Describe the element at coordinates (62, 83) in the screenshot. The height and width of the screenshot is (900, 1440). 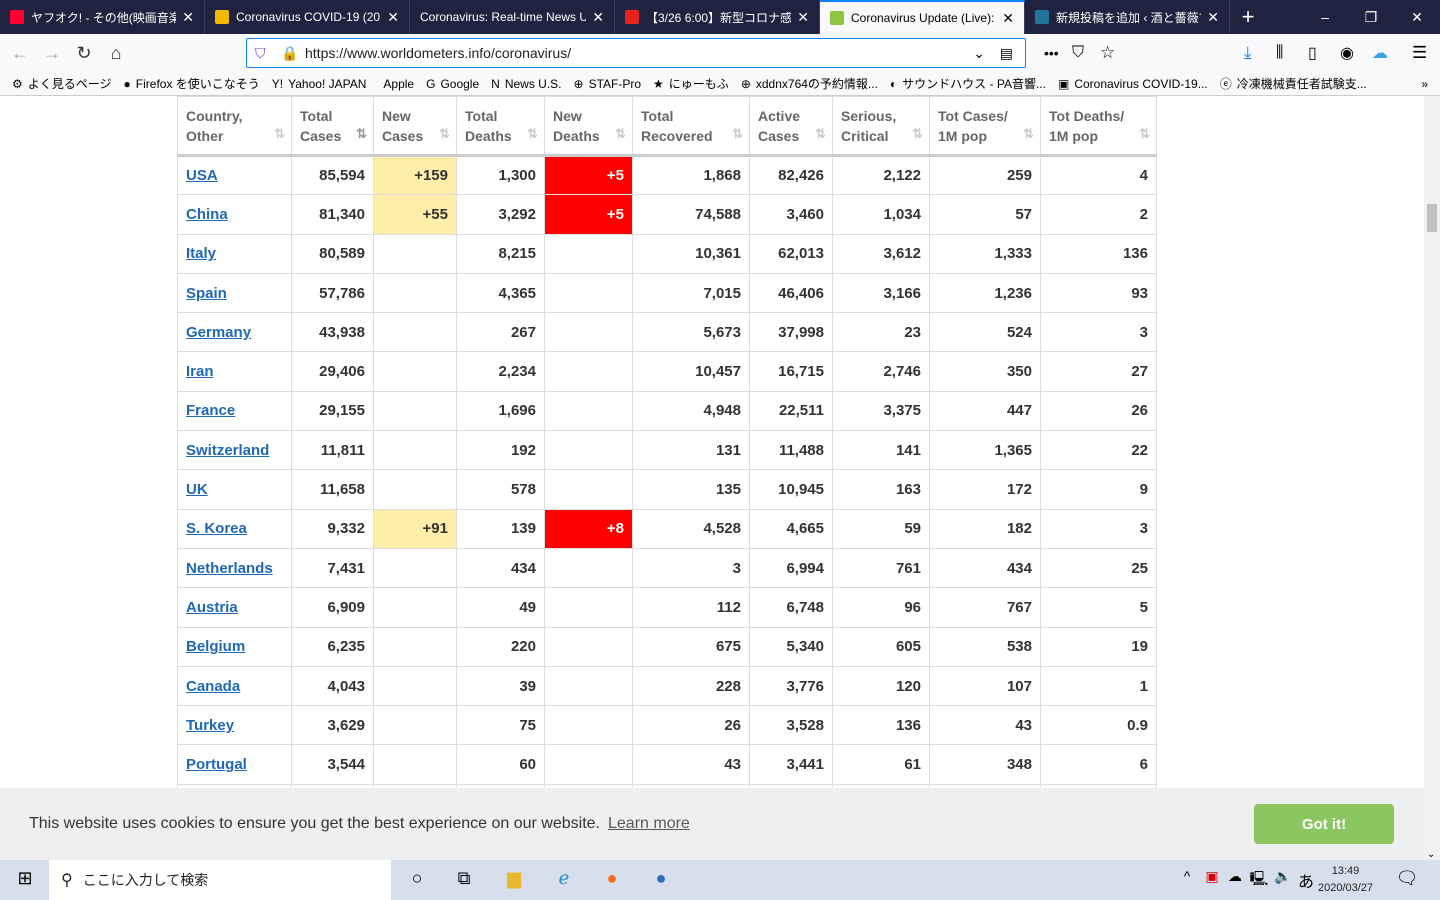
I see `bookmark-item: ⚙ よく見るページ` at that location.